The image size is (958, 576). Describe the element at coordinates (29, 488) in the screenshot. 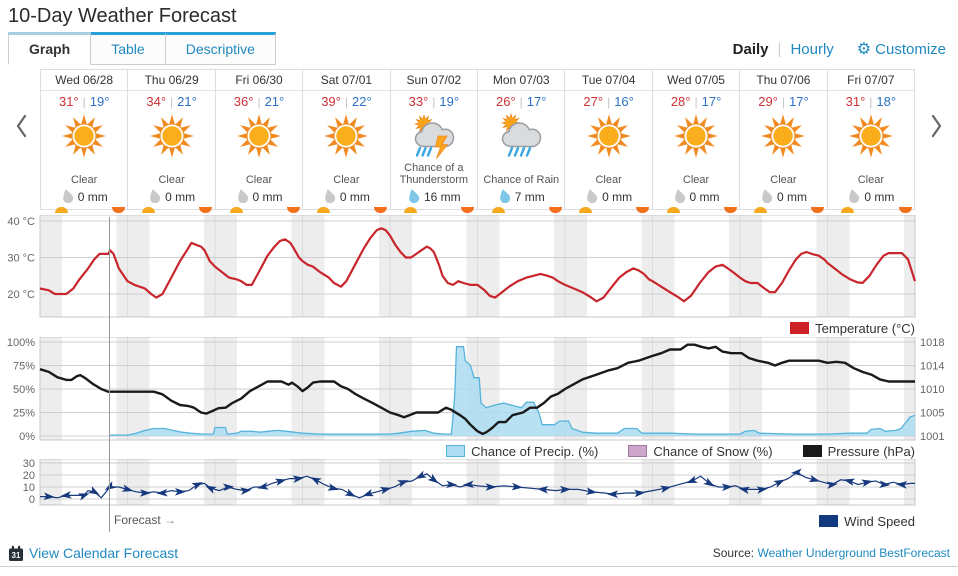

I see `svg-text: 10` at that location.